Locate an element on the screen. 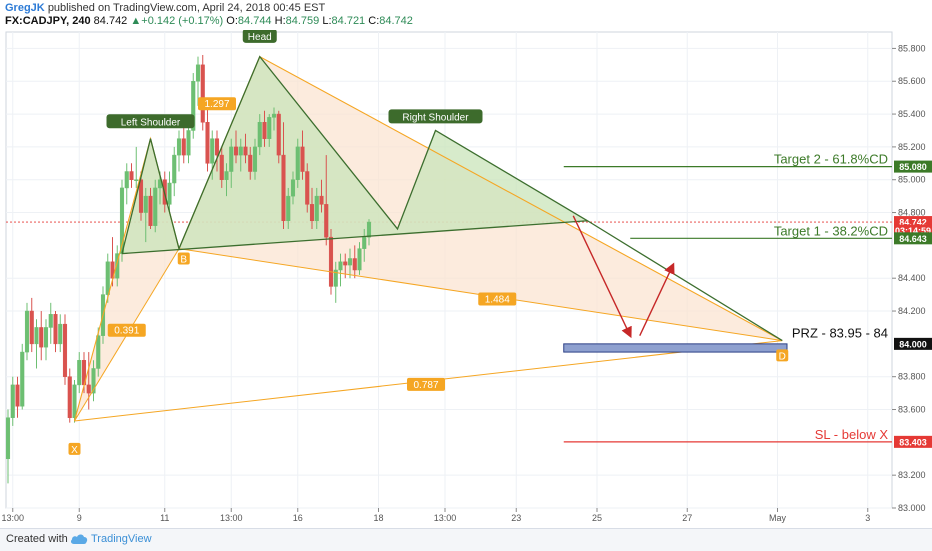 This screenshot has height=551, width=932. y-tick-label: 83.000 is located at coordinates (912, 508).